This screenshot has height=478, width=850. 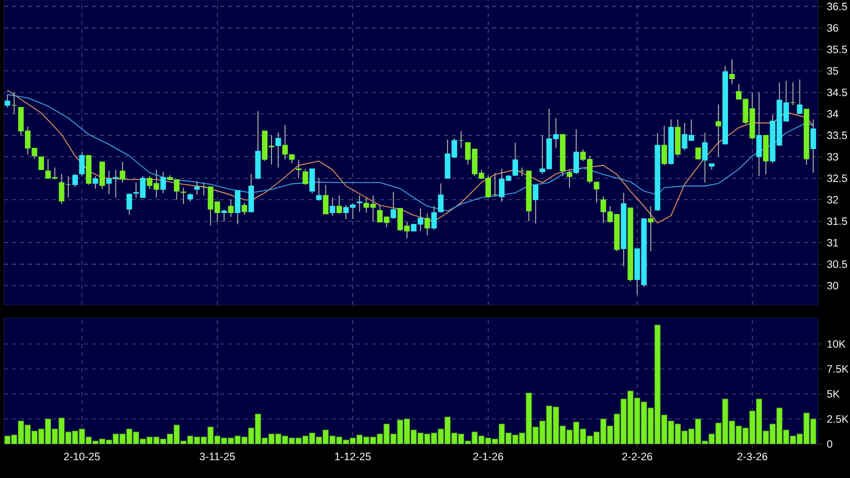 What do you see at coordinates (833, 394) in the screenshot?
I see `y-tick-label: 5K` at bounding box center [833, 394].